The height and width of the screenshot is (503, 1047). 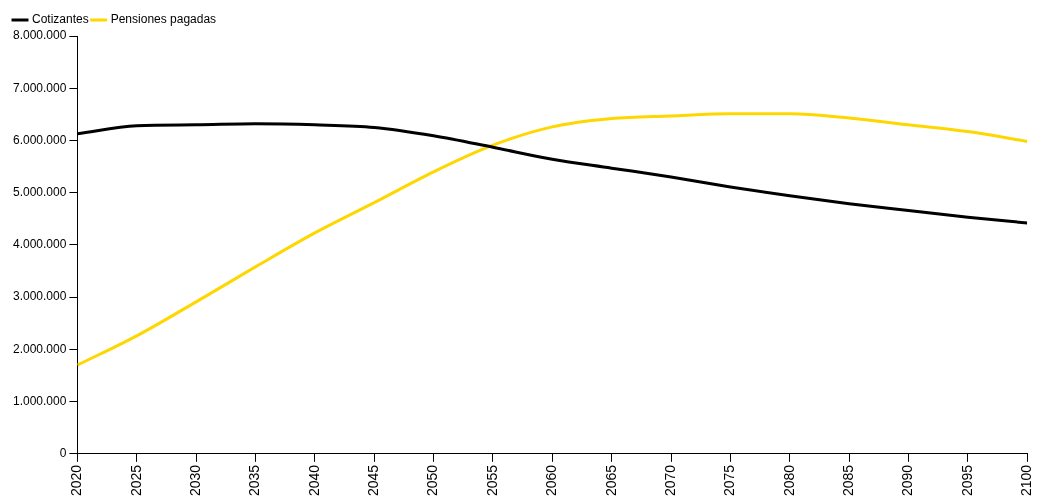 I want to click on x-tick-label: 2080, so click(x=788, y=480).